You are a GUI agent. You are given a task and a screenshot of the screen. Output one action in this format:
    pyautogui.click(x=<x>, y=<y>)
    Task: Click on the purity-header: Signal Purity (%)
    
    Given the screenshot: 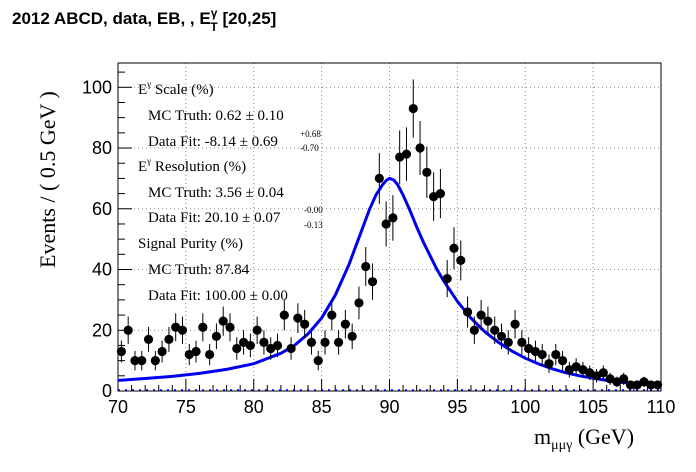 What is the action you would take?
    pyautogui.click(x=190, y=244)
    